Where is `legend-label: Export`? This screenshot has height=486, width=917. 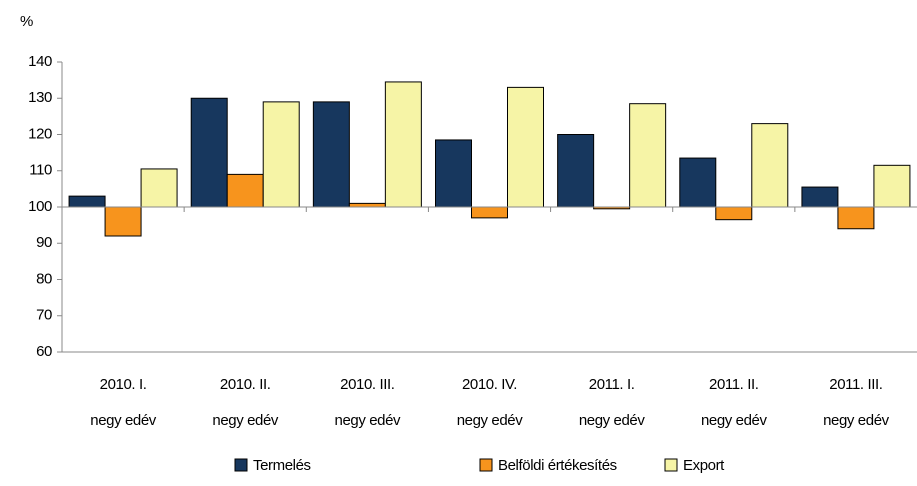
legend-label: Export is located at coordinates (704, 465).